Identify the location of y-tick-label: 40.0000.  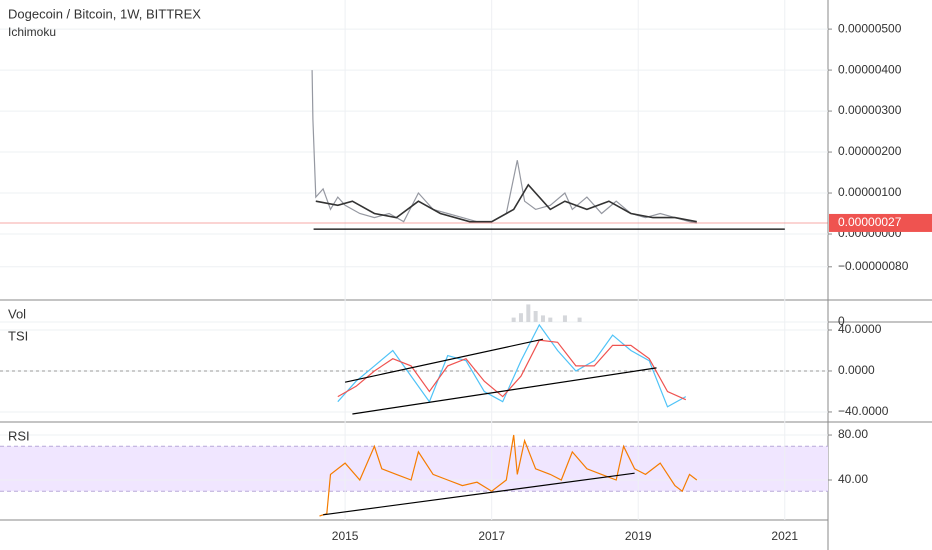
(860, 329).